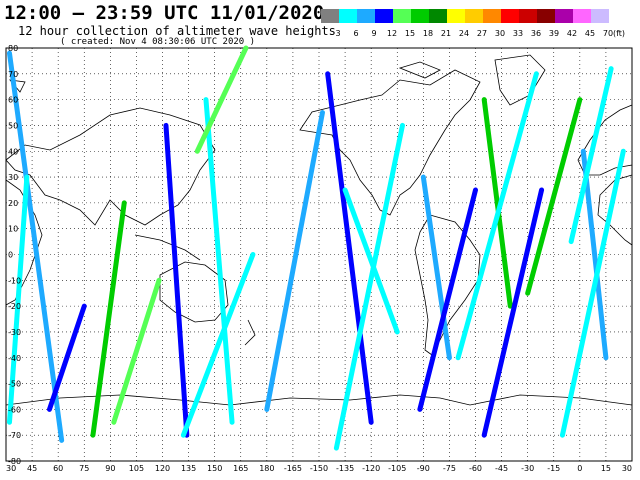 The image size is (640, 480). What do you see at coordinates (14, 384) in the screenshot?
I see `latitude-label: -50` at bounding box center [14, 384].